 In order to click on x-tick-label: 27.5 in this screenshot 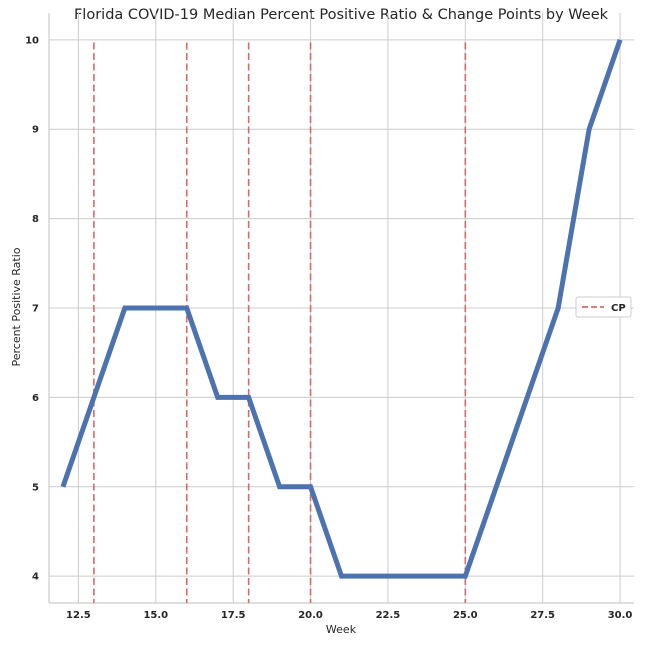, I will do `click(542, 615)`.